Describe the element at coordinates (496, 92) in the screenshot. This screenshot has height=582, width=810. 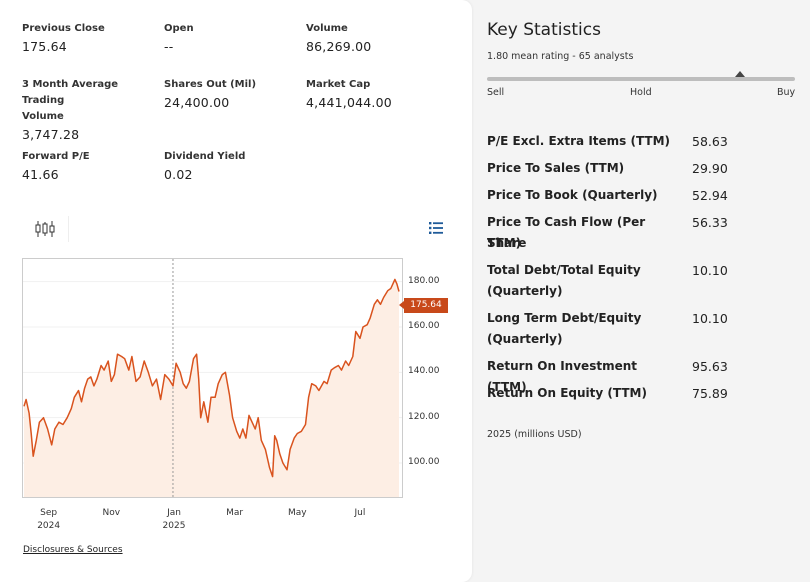
I see `rating-label-sell: Sell` at that location.